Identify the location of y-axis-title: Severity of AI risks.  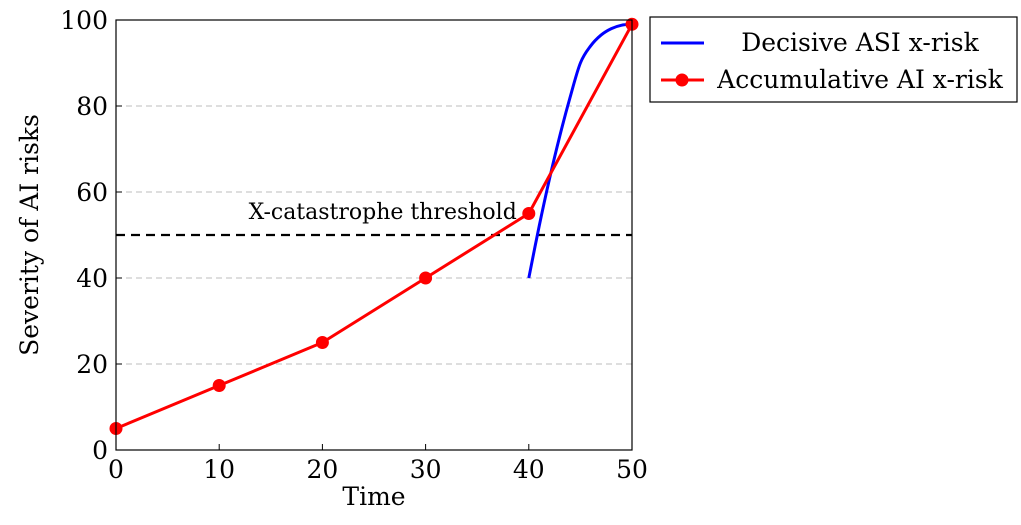
(29, 235).